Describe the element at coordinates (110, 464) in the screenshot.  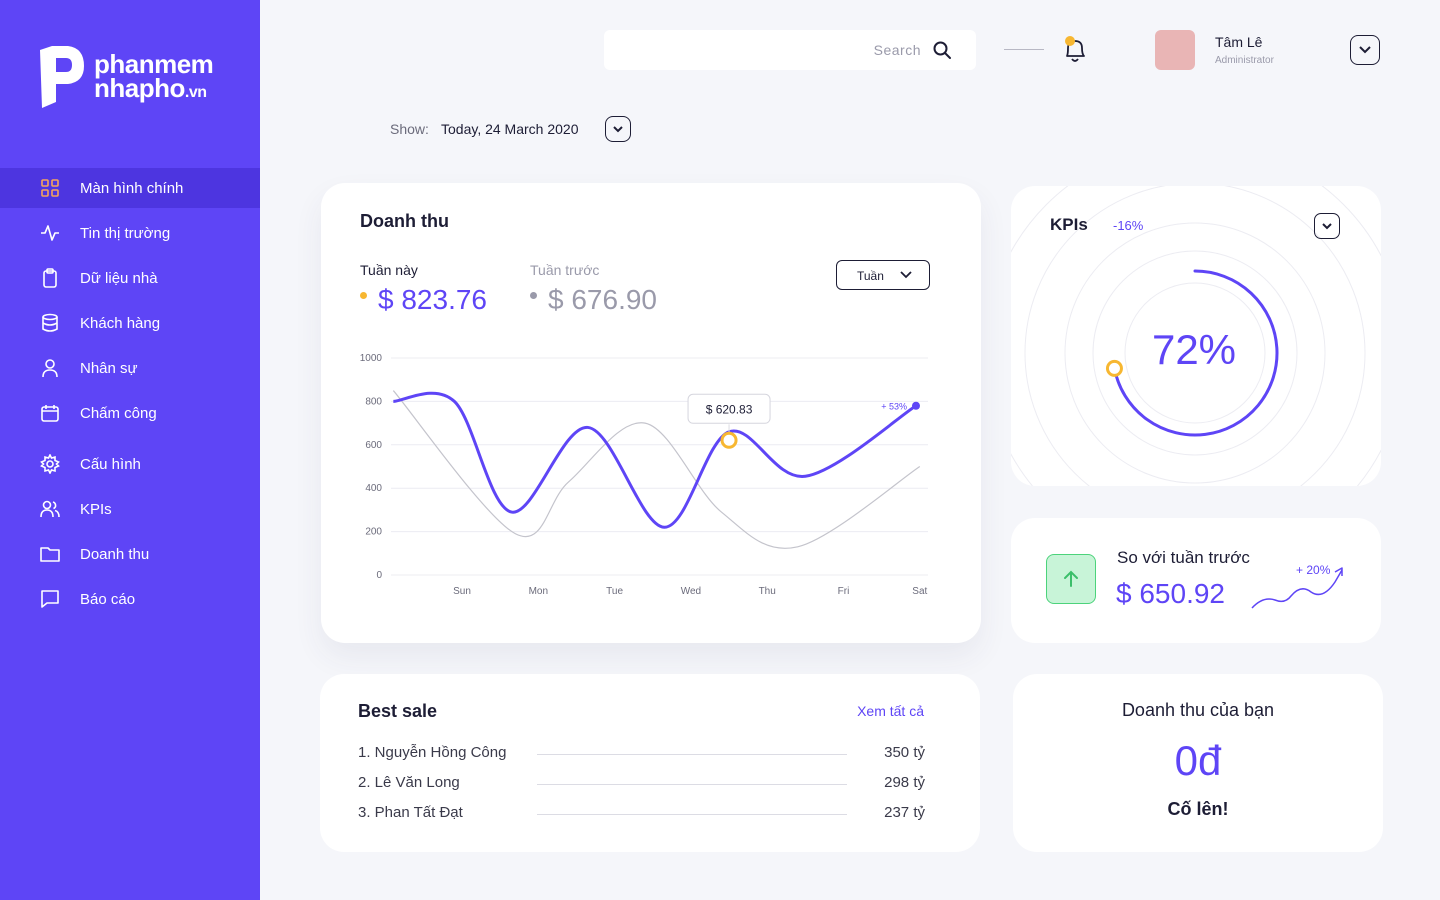
I see `sidebar-item-label: Cấu hình` at that location.